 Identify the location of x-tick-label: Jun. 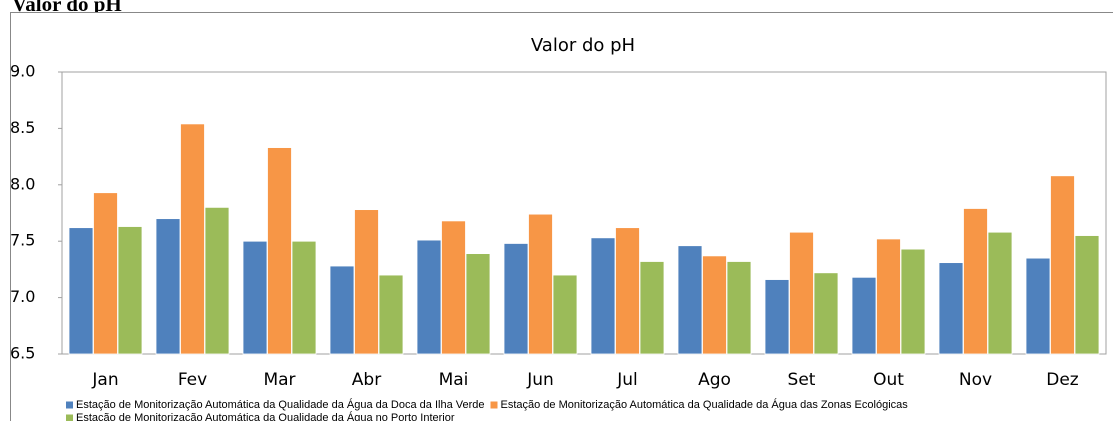
(540, 380).